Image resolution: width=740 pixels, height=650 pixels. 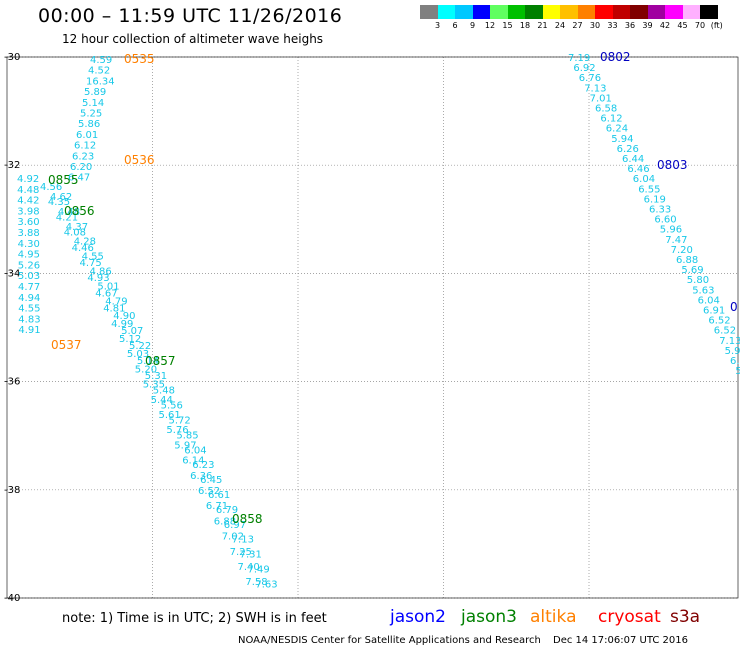 I want to click on swh-value: 6.79, so click(x=227, y=510).